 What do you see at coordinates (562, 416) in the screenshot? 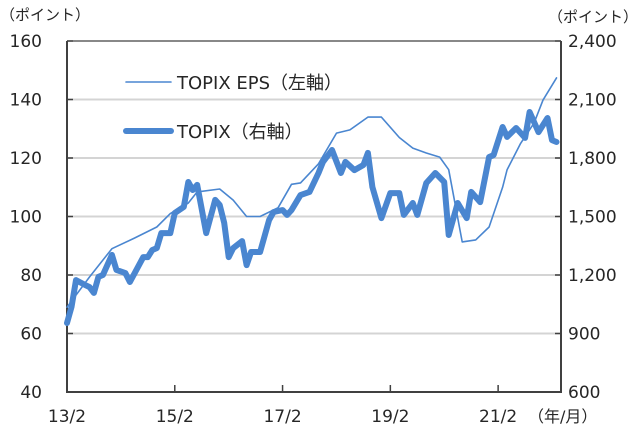
I see `x-axis-unit: （年/月）` at bounding box center [562, 416].